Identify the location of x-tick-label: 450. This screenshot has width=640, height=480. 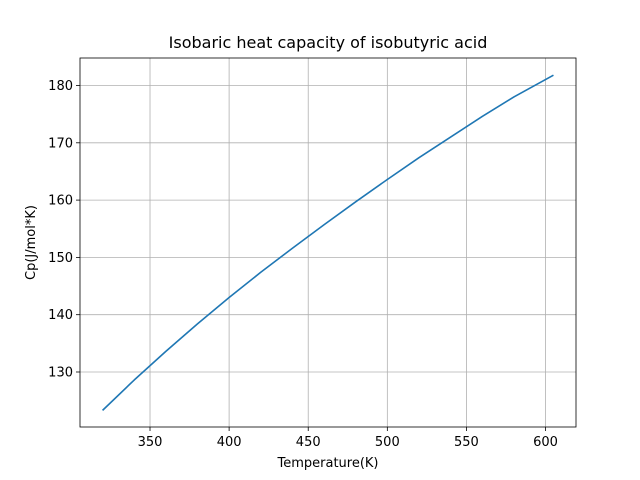
(308, 442).